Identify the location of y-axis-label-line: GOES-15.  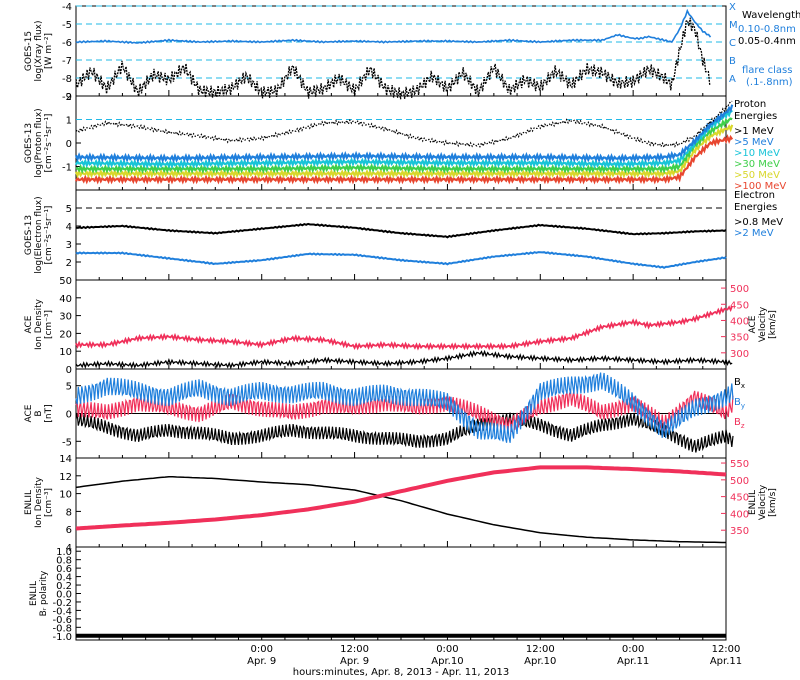
(29, 51).